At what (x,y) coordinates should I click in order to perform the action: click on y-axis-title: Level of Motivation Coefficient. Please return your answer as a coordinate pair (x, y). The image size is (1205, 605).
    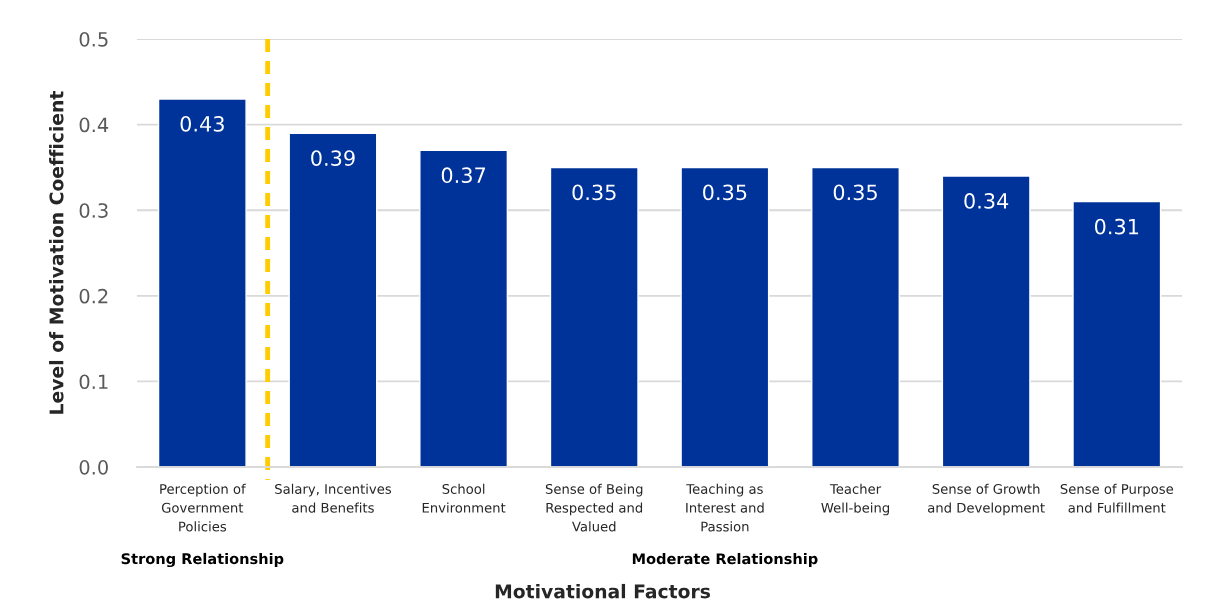
    Looking at the image, I should click on (56, 252).